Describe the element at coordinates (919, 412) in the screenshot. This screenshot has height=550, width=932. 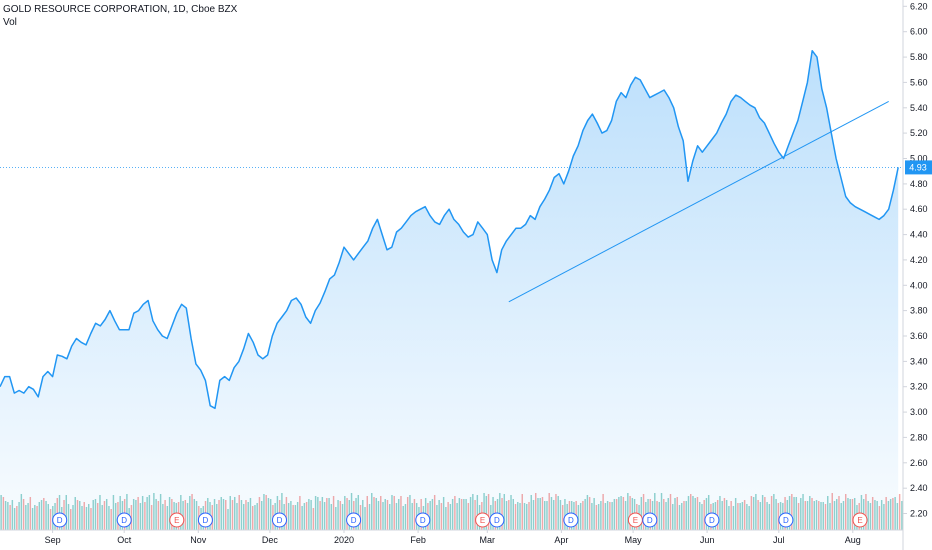
I see `price-tick-label: 3.00` at that location.